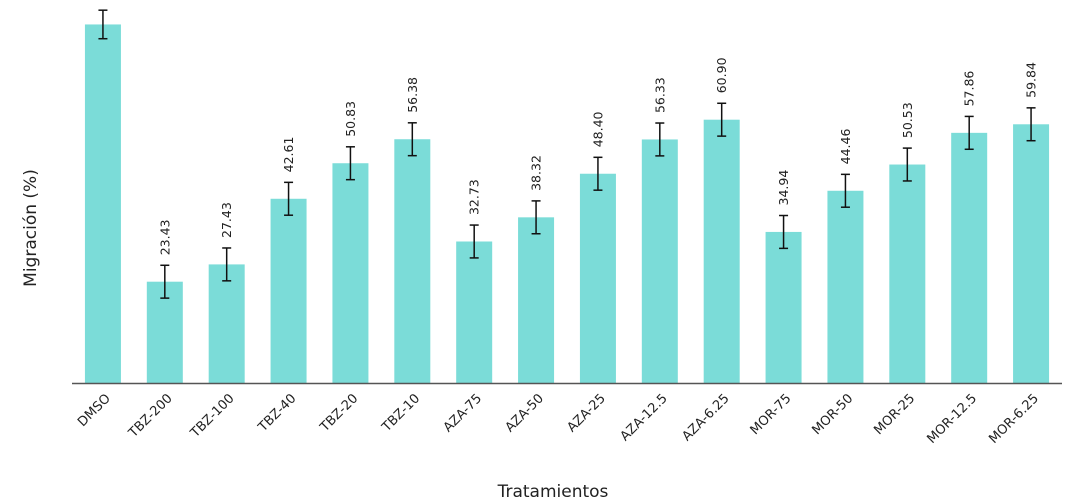  What do you see at coordinates (474, 197) in the screenshot?
I see `data-label: 32.73` at bounding box center [474, 197].